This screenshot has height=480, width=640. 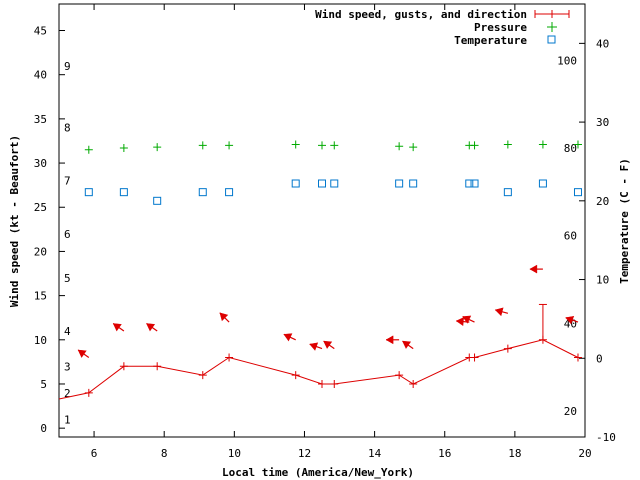 What do you see at coordinates (304, 453) in the screenshot?
I see `x-tick-label: 12` at bounding box center [304, 453].